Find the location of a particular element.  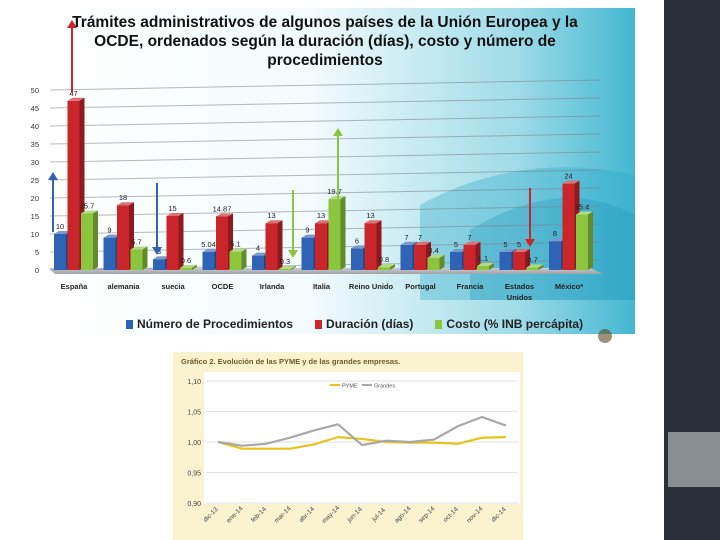

chart1-data-label: 5.1 is located at coordinates (235, 244).